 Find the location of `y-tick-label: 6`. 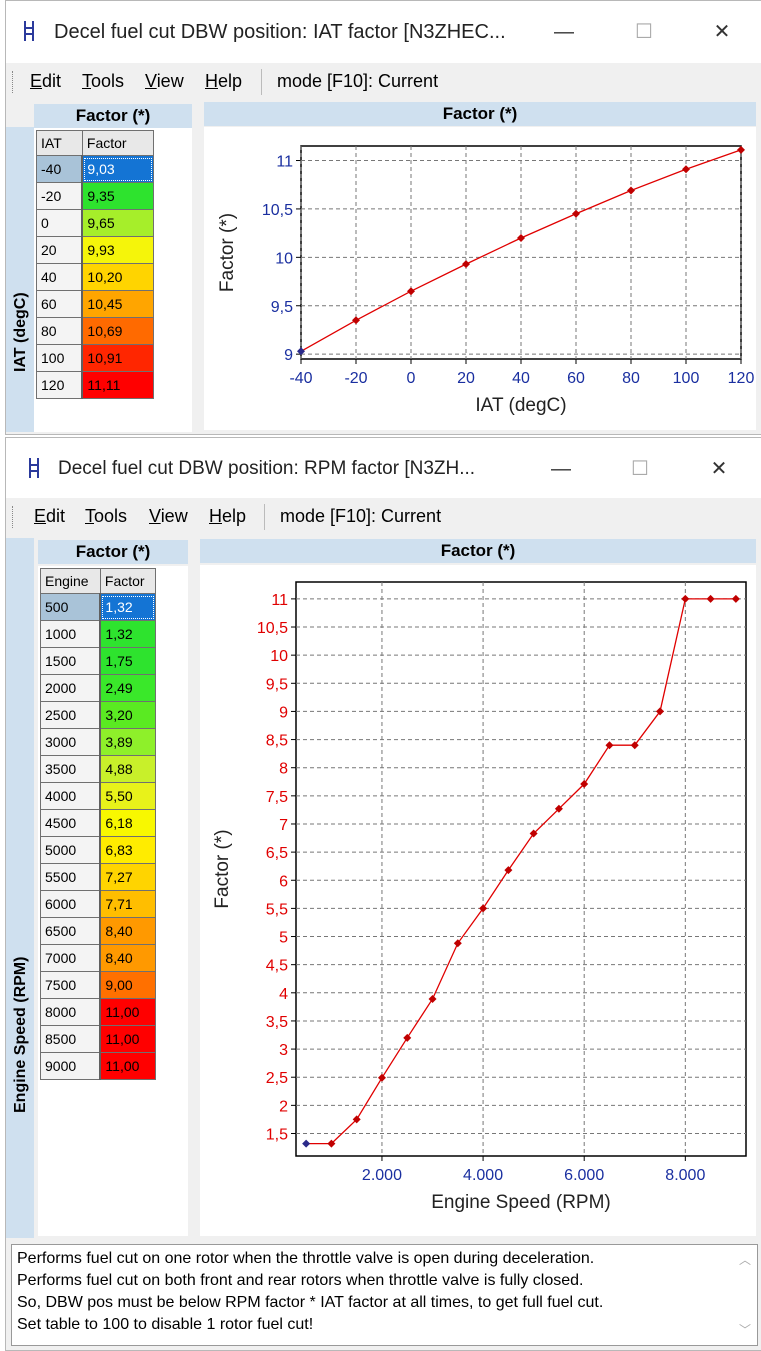

y-tick-label: 6 is located at coordinates (283, 881).